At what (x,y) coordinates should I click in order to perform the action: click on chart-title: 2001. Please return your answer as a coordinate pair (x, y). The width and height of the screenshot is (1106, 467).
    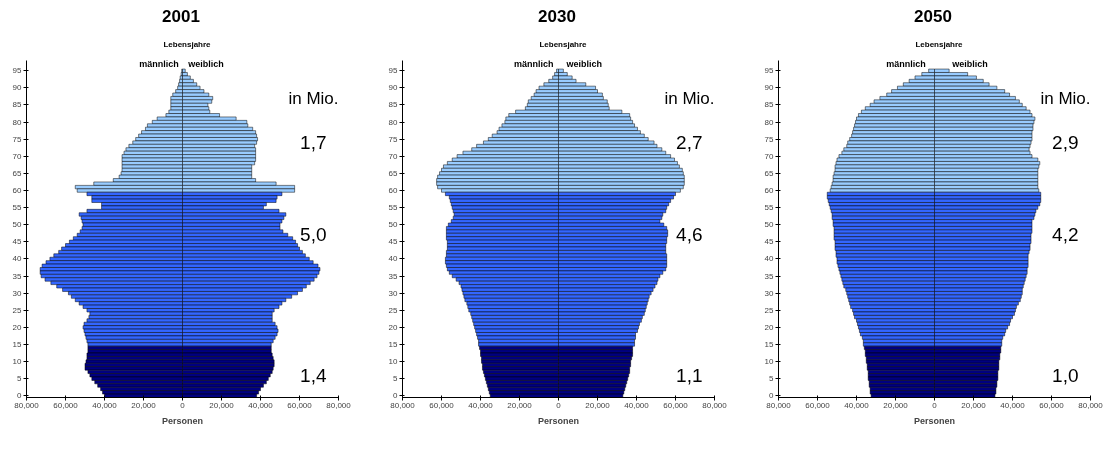
    Looking at the image, I should click on (181, 17).